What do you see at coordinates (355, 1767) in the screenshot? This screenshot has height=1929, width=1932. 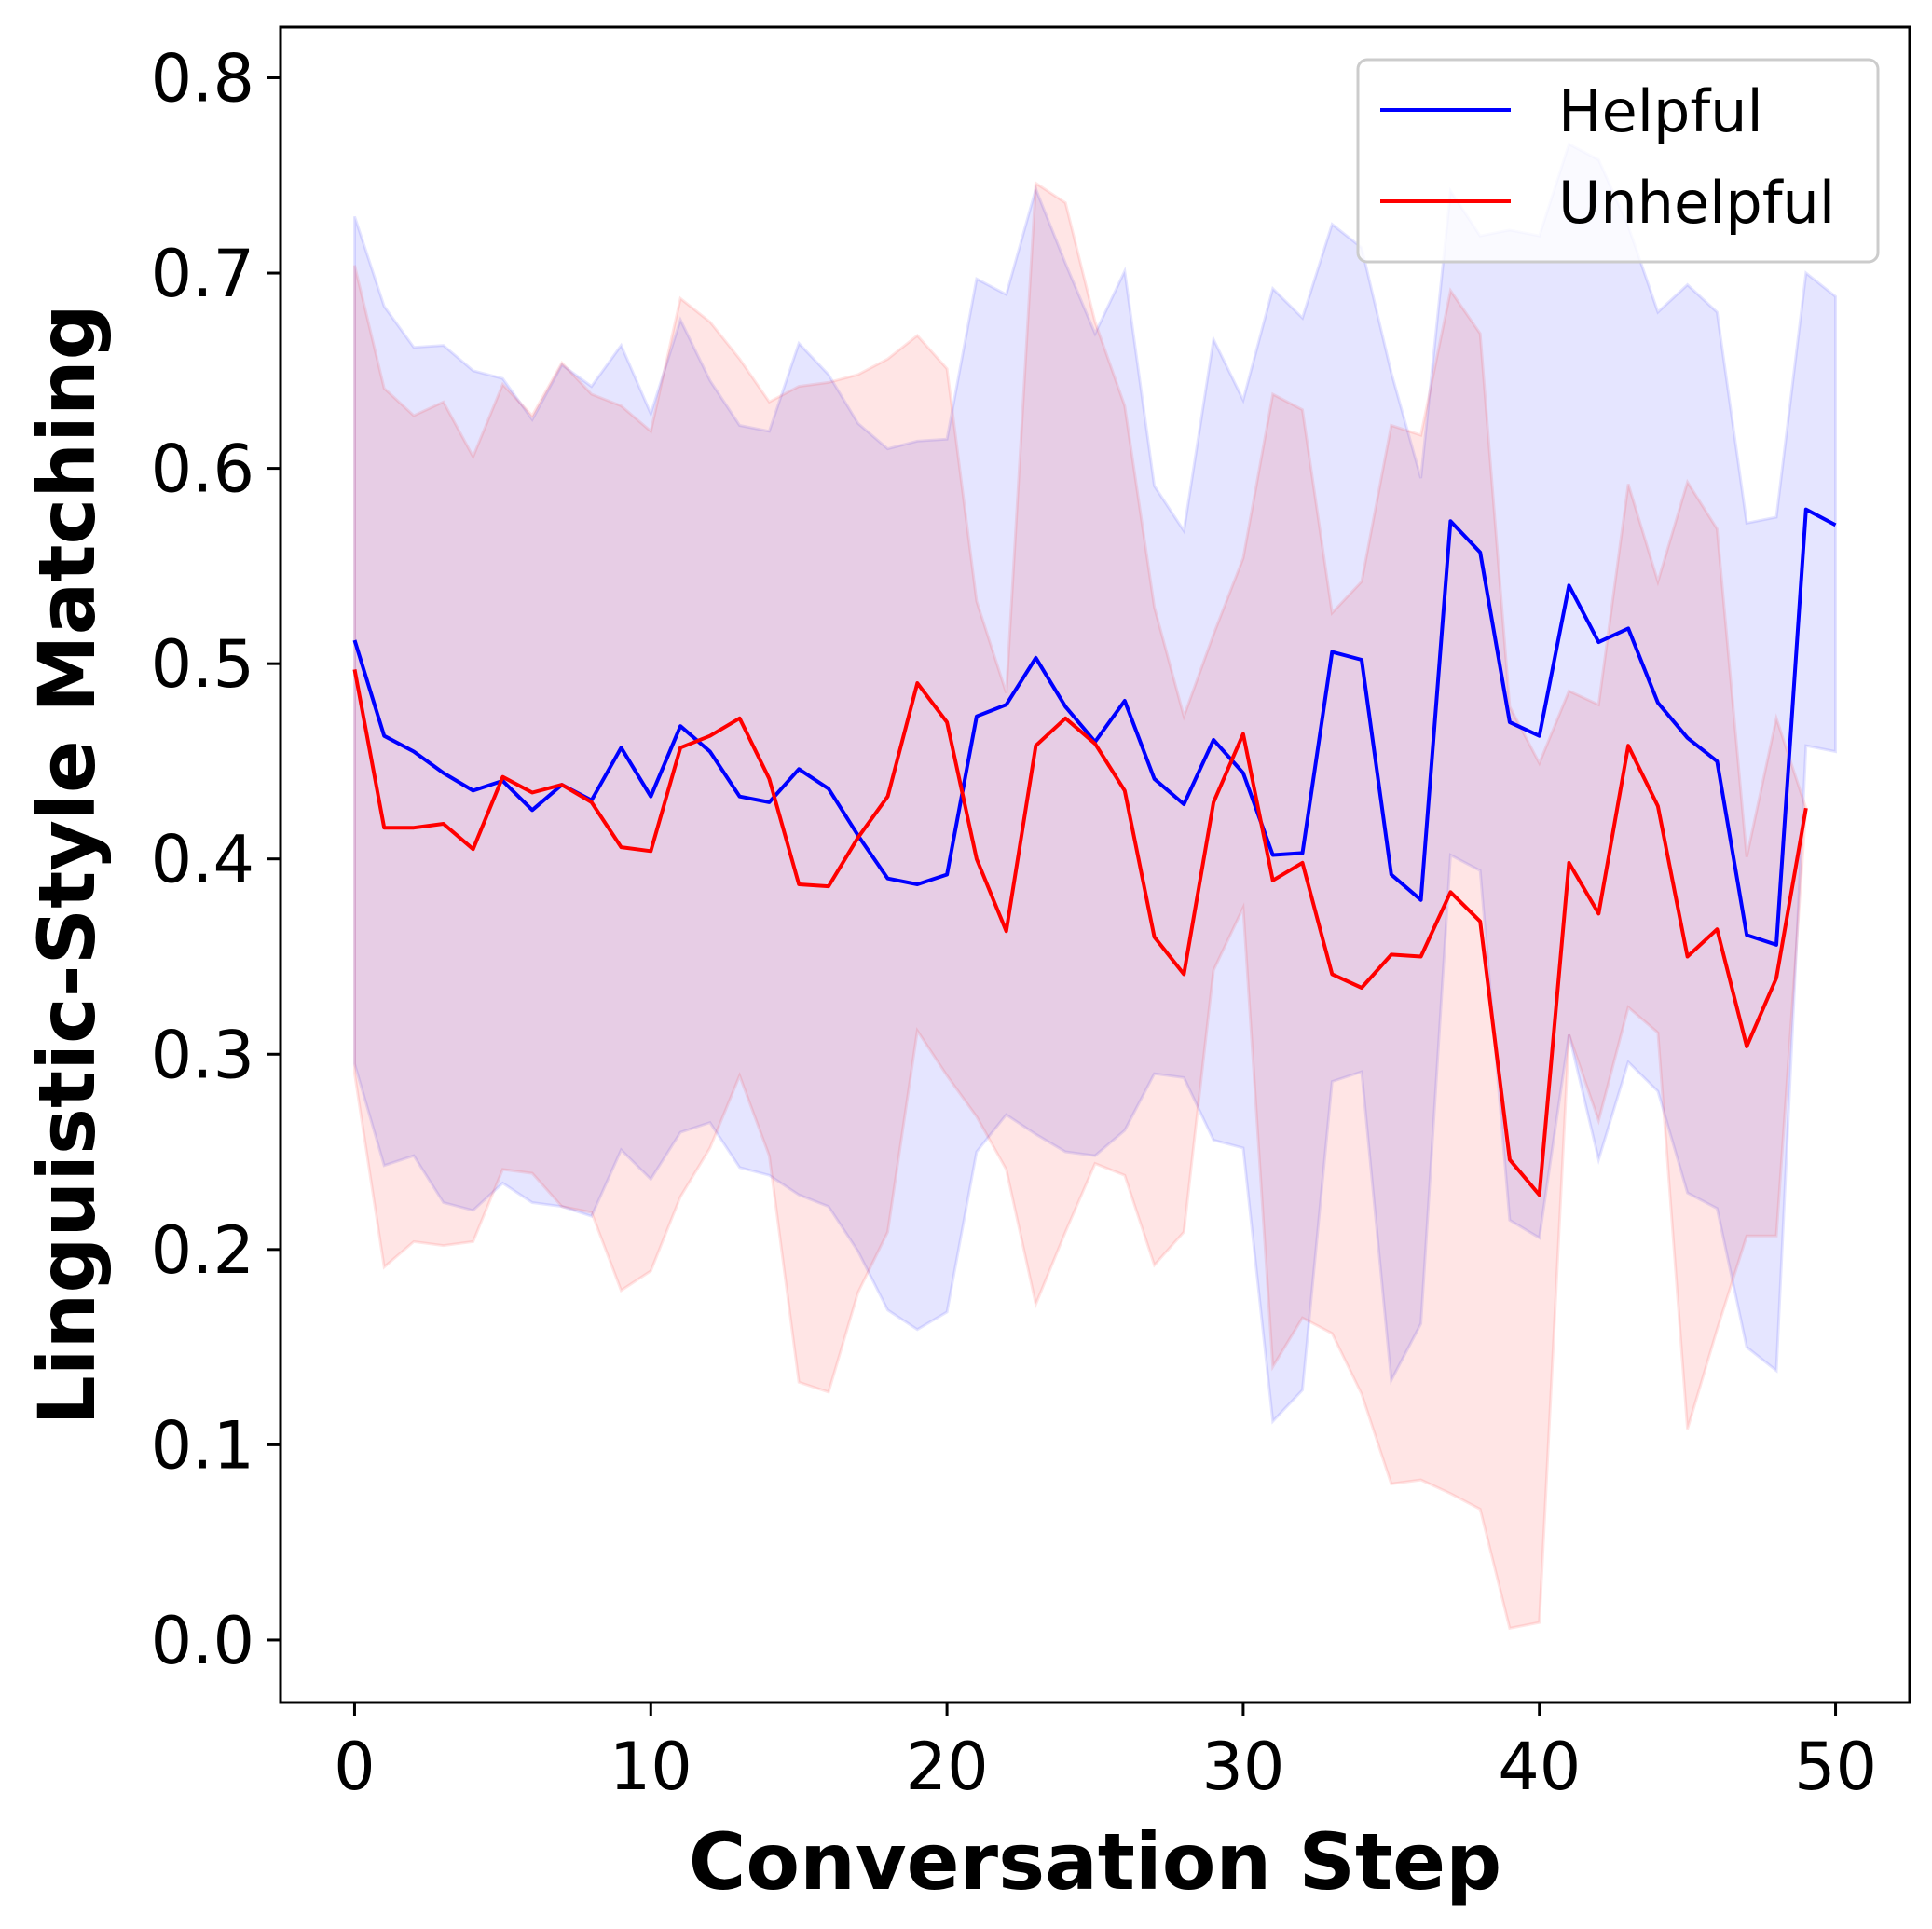 I see `x-tick-label-0: 0` at bounding box center [355, 1767].